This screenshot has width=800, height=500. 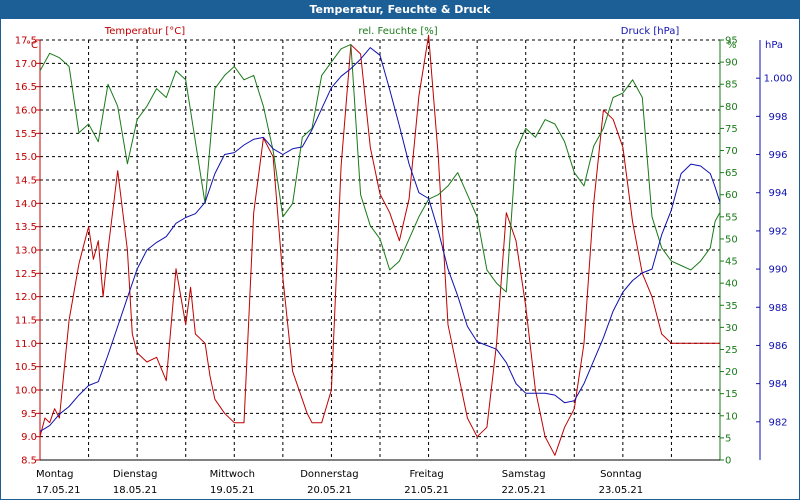 I want to click on pressure-tick-label: 990, so click(x=777, y=270).